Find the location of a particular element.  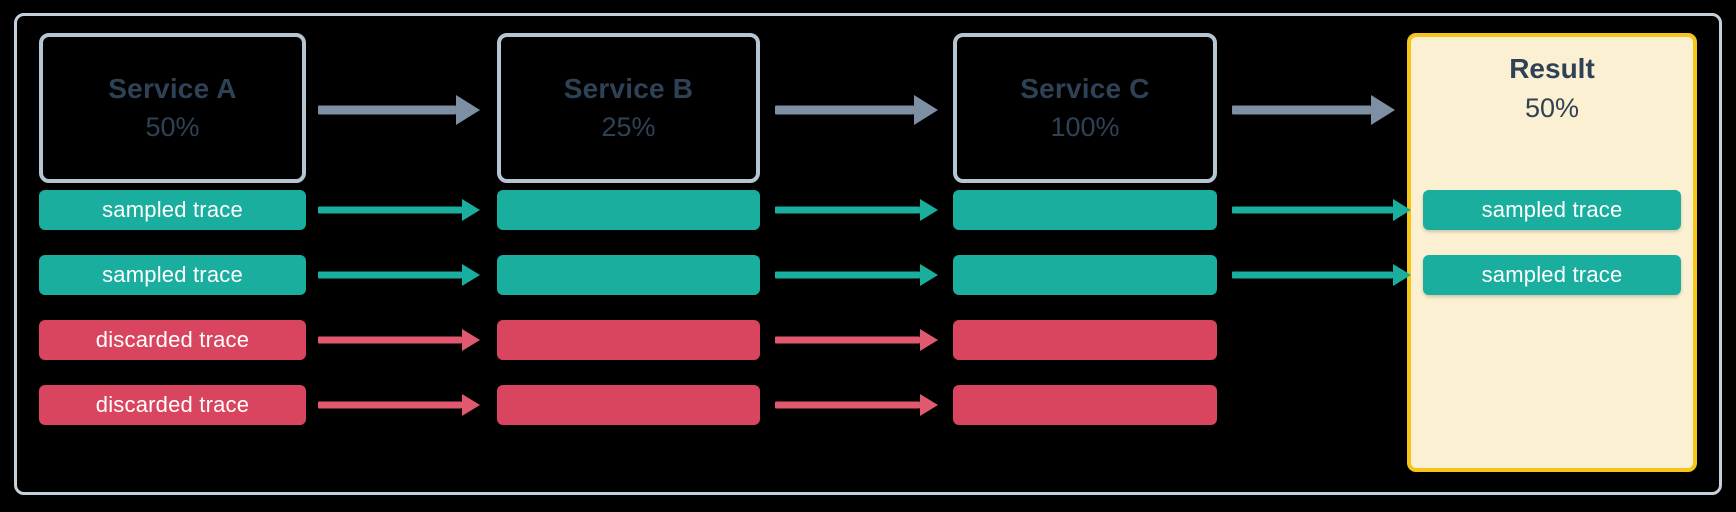

trace-bar-trace-3-service-b is located at coordinates (628, 340).